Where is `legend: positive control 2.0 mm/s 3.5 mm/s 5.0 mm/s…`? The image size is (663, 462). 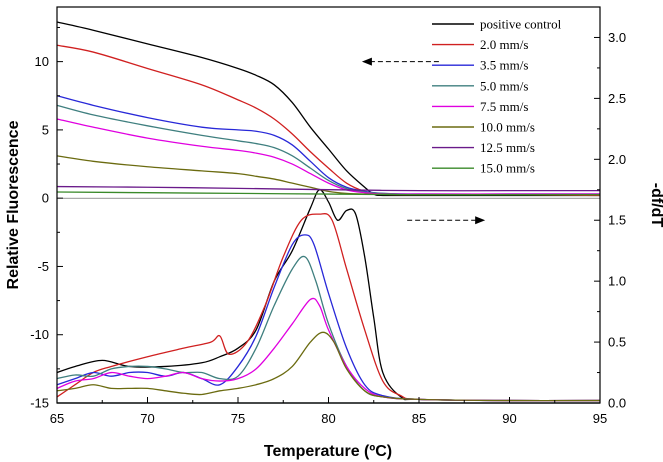
legend: positive control 2.0 mm/s 3.5 mm/s 5.0 mm/s… is located at coordinates (497, 96).